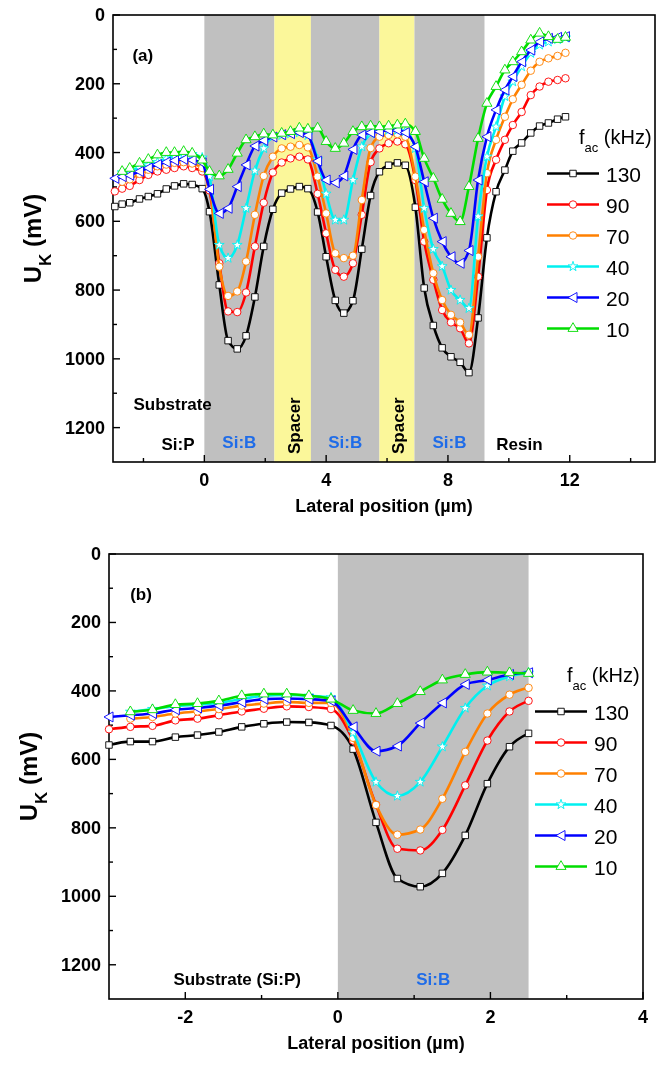 The width and height of the screenshot is (657, 1071). What do you see at coordinates (519, 445) in the screenshot?
I see `annotation: Resin` at bounding box center [519, 445].